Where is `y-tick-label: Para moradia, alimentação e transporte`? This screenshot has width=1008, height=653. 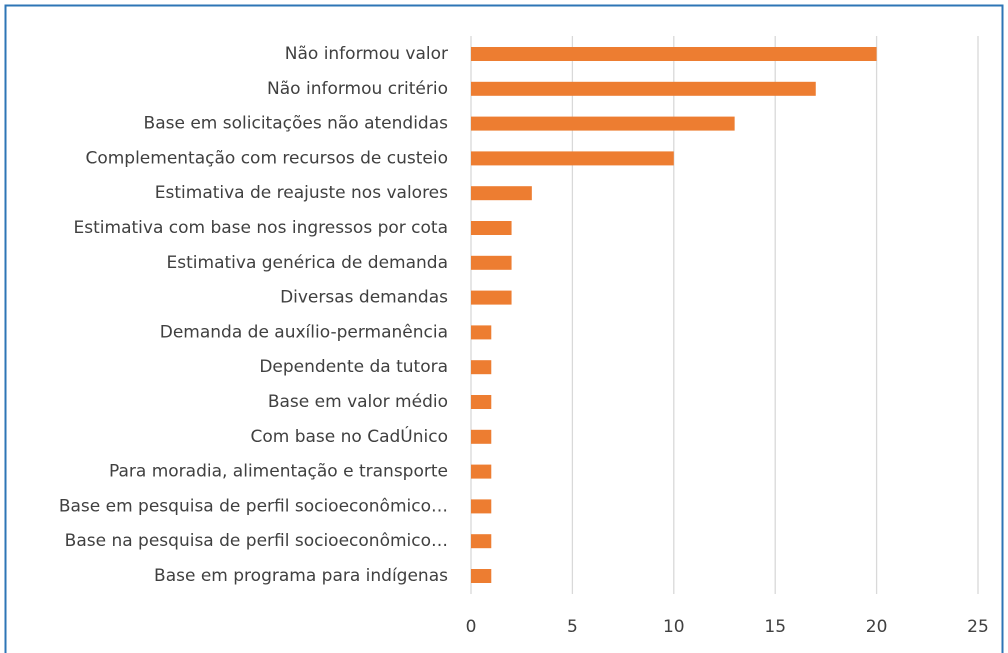 y-tick-label: Para moradia, alimentação e transporte is located at coordinates (278, 472).